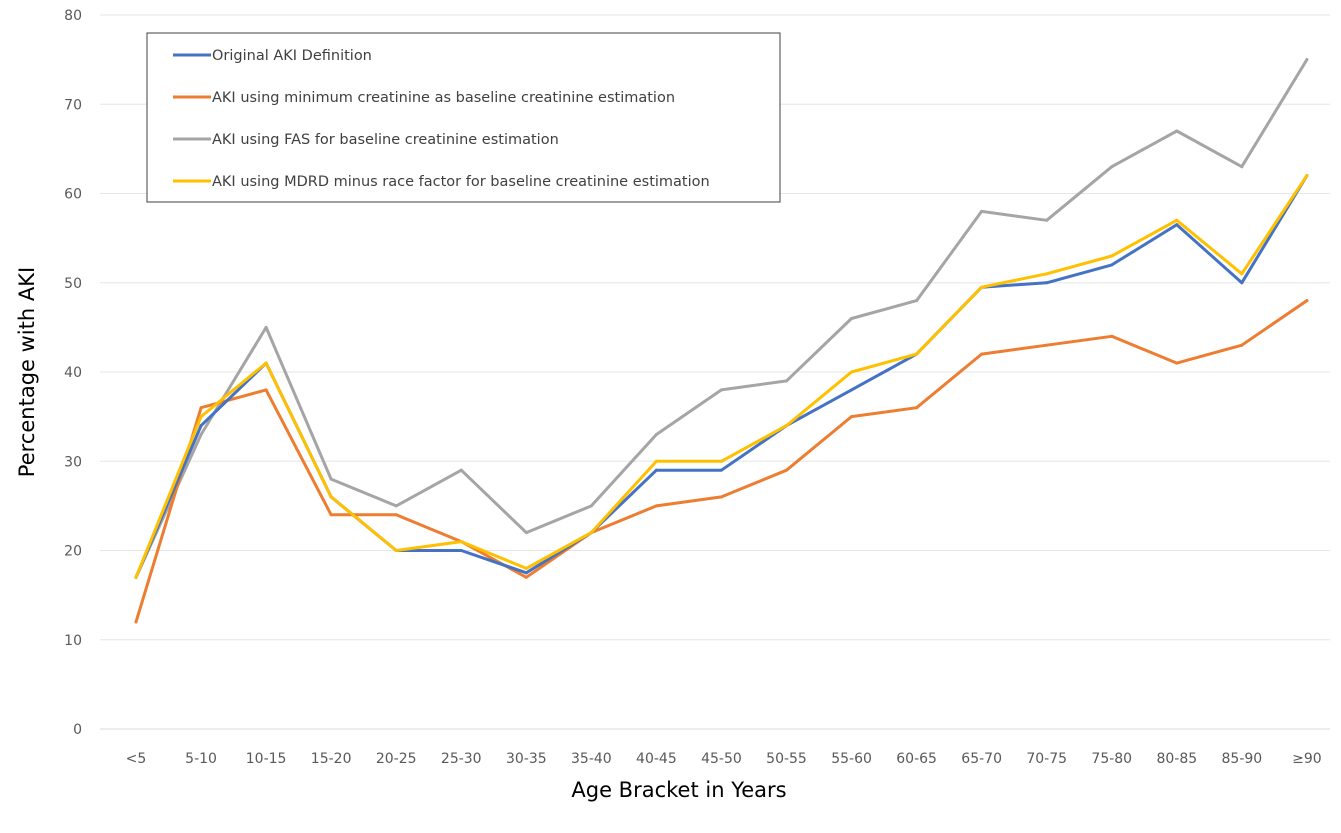 The height and width of the screenshot is (833, 1341). Describe the element at coordinates (461, 759) in the screenshot. I see `x-tick-label: 25-30` at that location.